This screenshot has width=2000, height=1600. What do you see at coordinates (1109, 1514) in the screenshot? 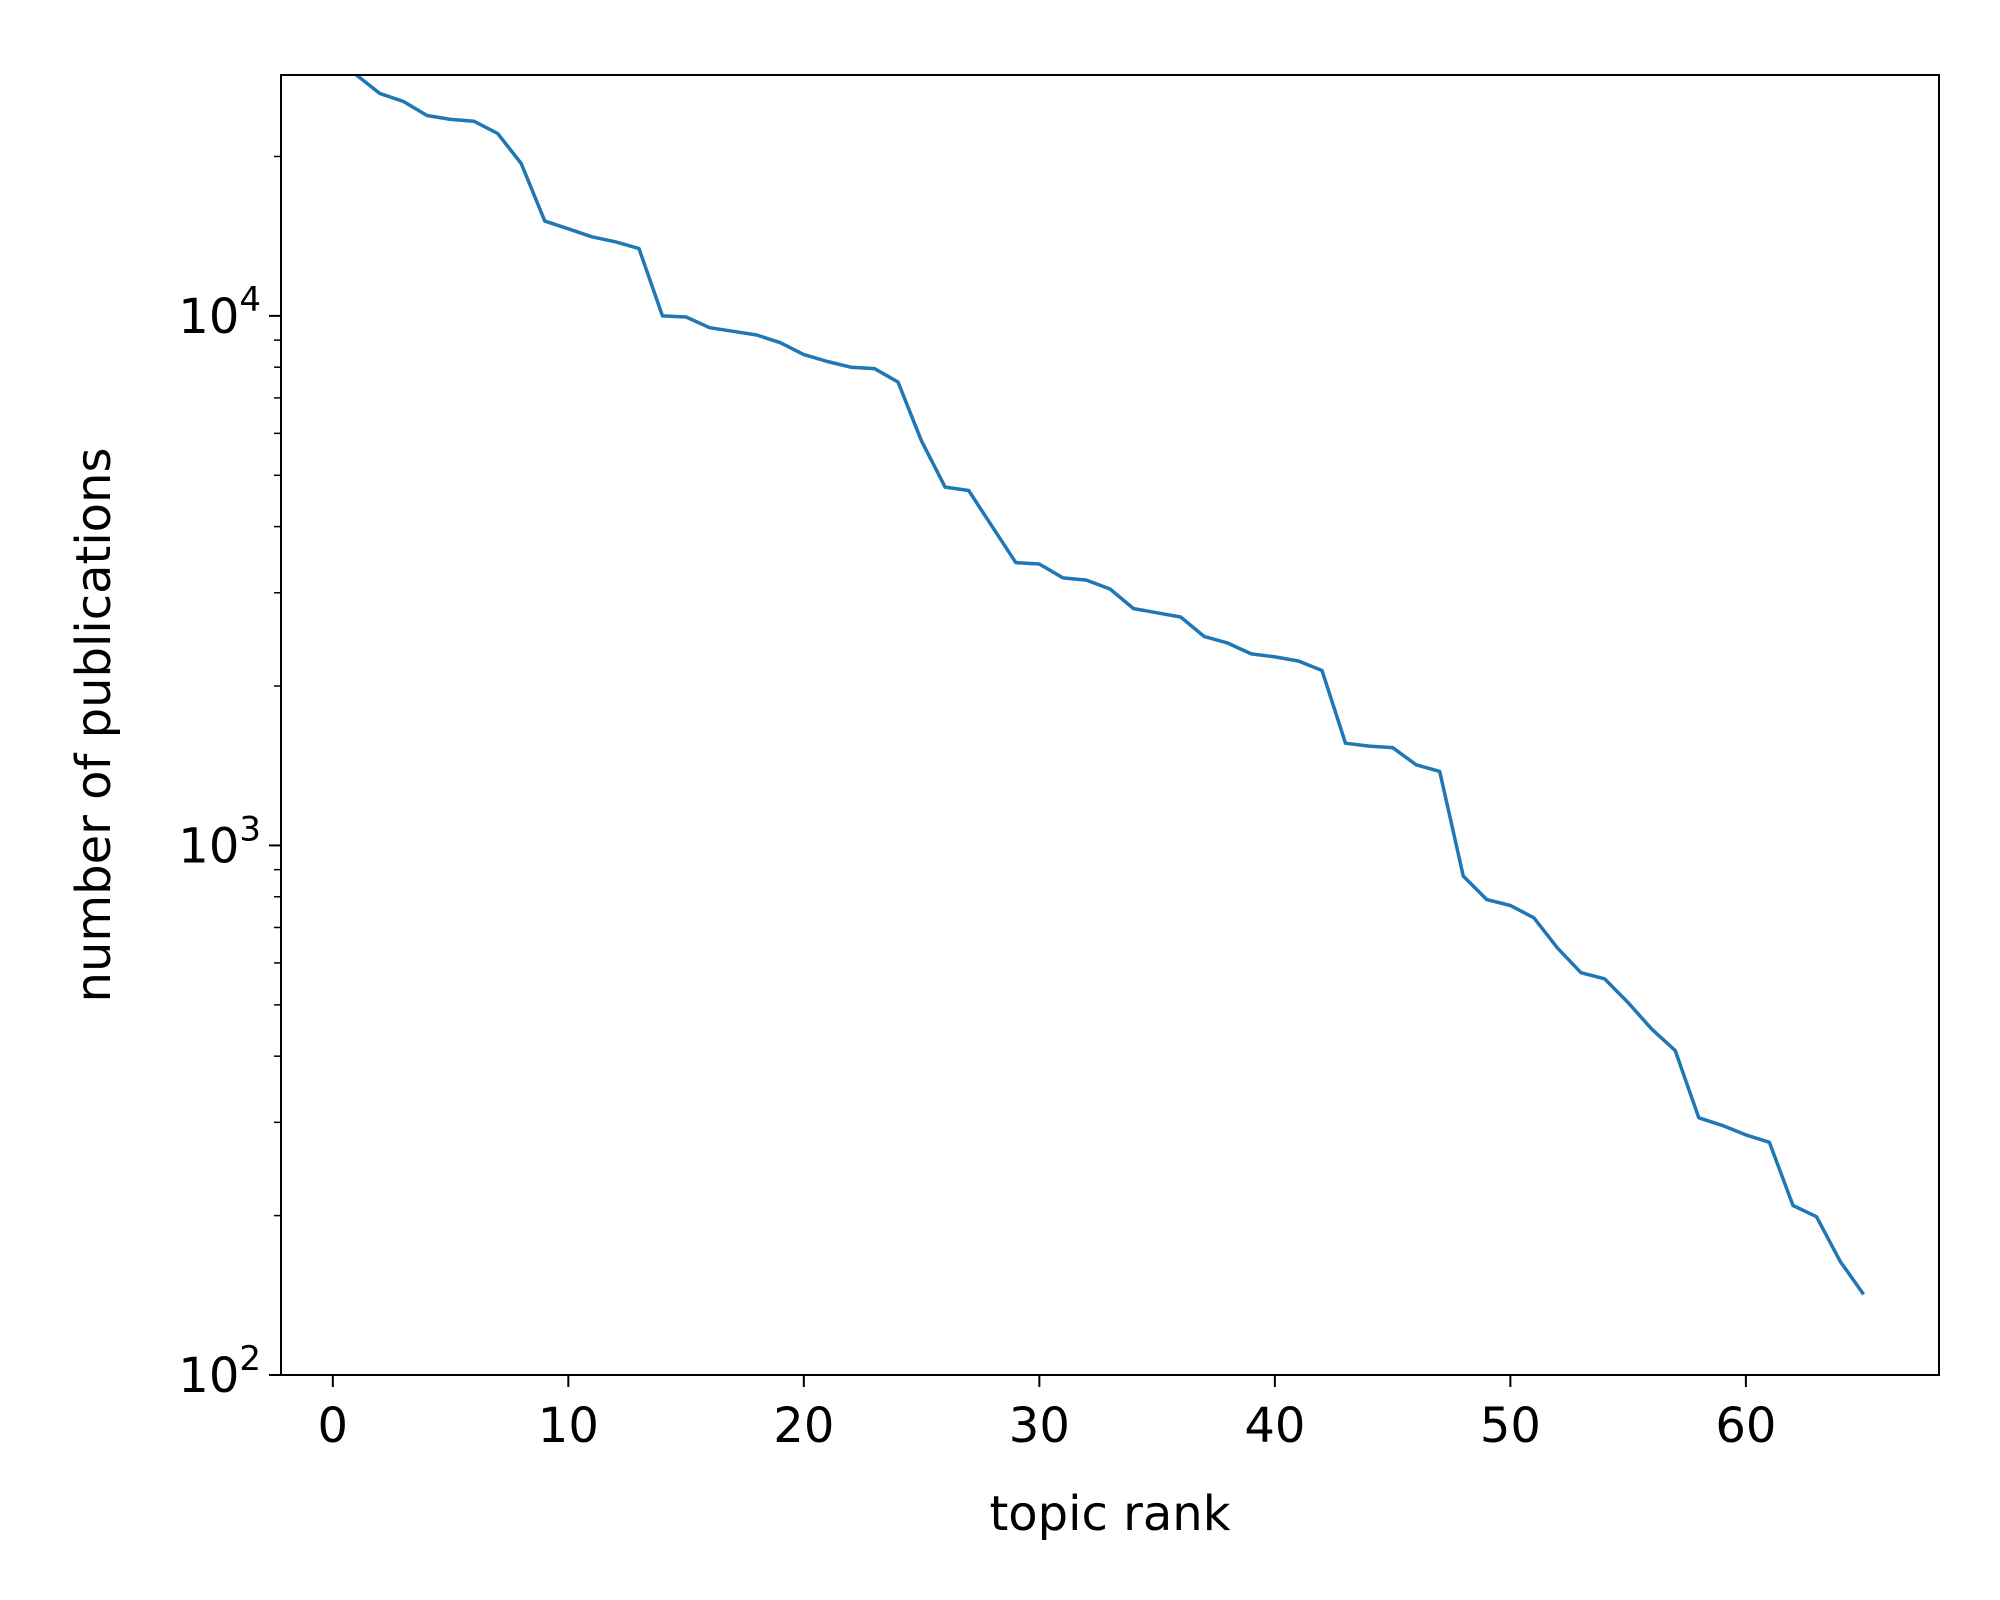
I see `x-axis-label: topic rank` at bounding box center [1109, 1514].